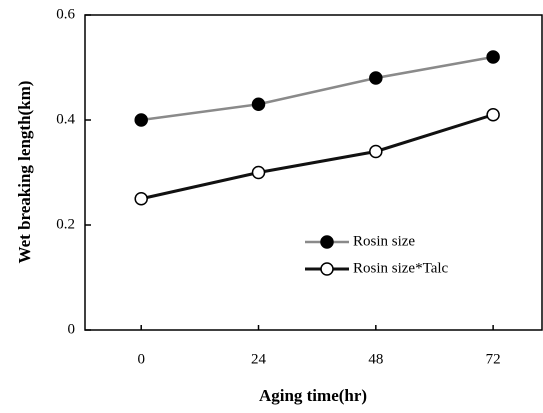 The height and width of the screenshot is (413, 543). What do you see at coordinates (384, 241) in the screenshot?
I see `legend-label: Rosin size` at bounding box center [384, 241].